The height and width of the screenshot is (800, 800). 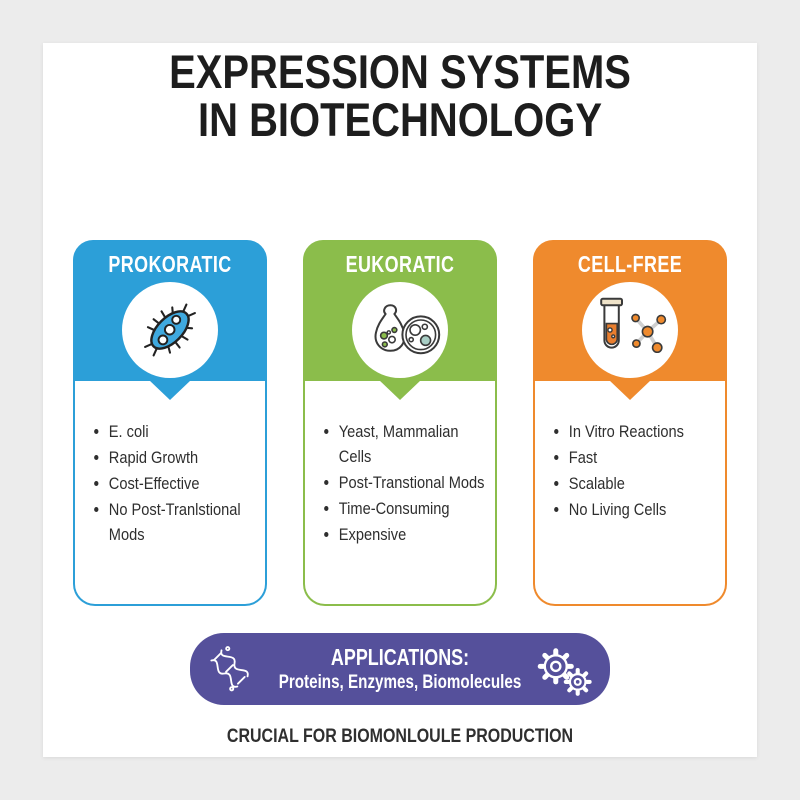 I want to click on feature-item: Time-Consuming, so click(x=416, y=508).